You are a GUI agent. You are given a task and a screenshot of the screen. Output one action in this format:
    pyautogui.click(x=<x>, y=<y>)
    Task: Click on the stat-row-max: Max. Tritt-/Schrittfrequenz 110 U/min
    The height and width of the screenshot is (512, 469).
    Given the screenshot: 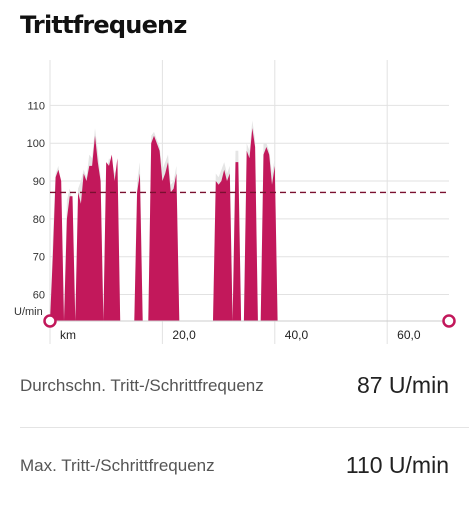 What is the action you would take?
    pyautogui.click(x=234, y=466)
    